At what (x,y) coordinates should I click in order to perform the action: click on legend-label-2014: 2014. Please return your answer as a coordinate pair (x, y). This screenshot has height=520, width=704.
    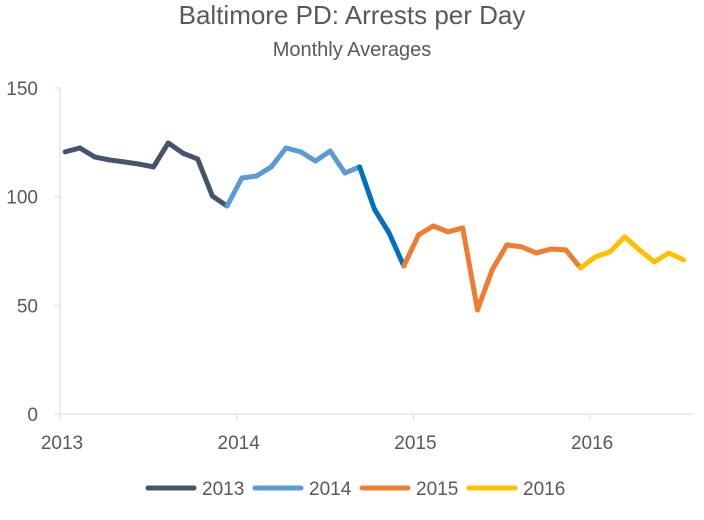
    Looking at the image, I should click on (330, 489).